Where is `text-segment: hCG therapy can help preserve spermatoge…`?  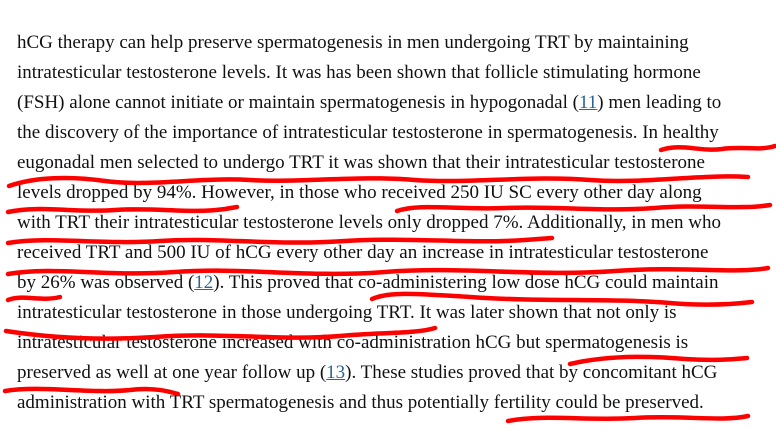
text-segment: hCG therapy can help preserve spermatoge… is located at coordinates (353, 42).